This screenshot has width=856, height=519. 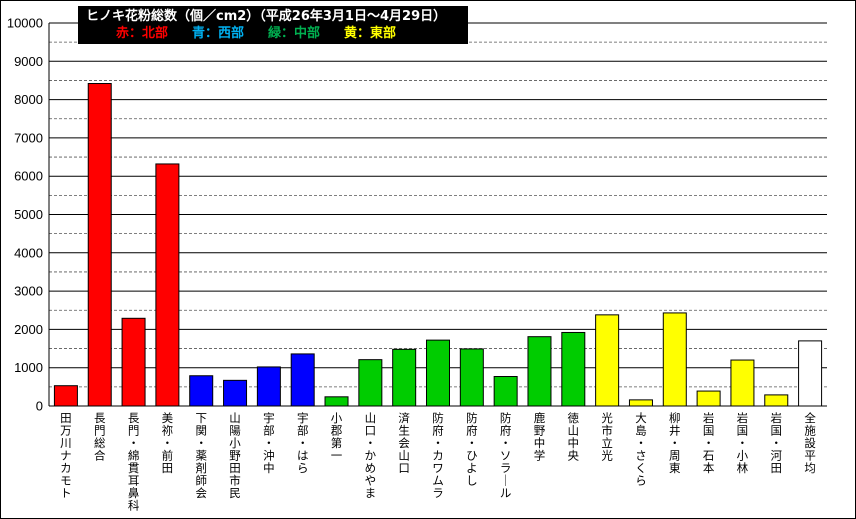 I want to click on x-tick-label: 防府・ひよし, so click(x=472, y=449).